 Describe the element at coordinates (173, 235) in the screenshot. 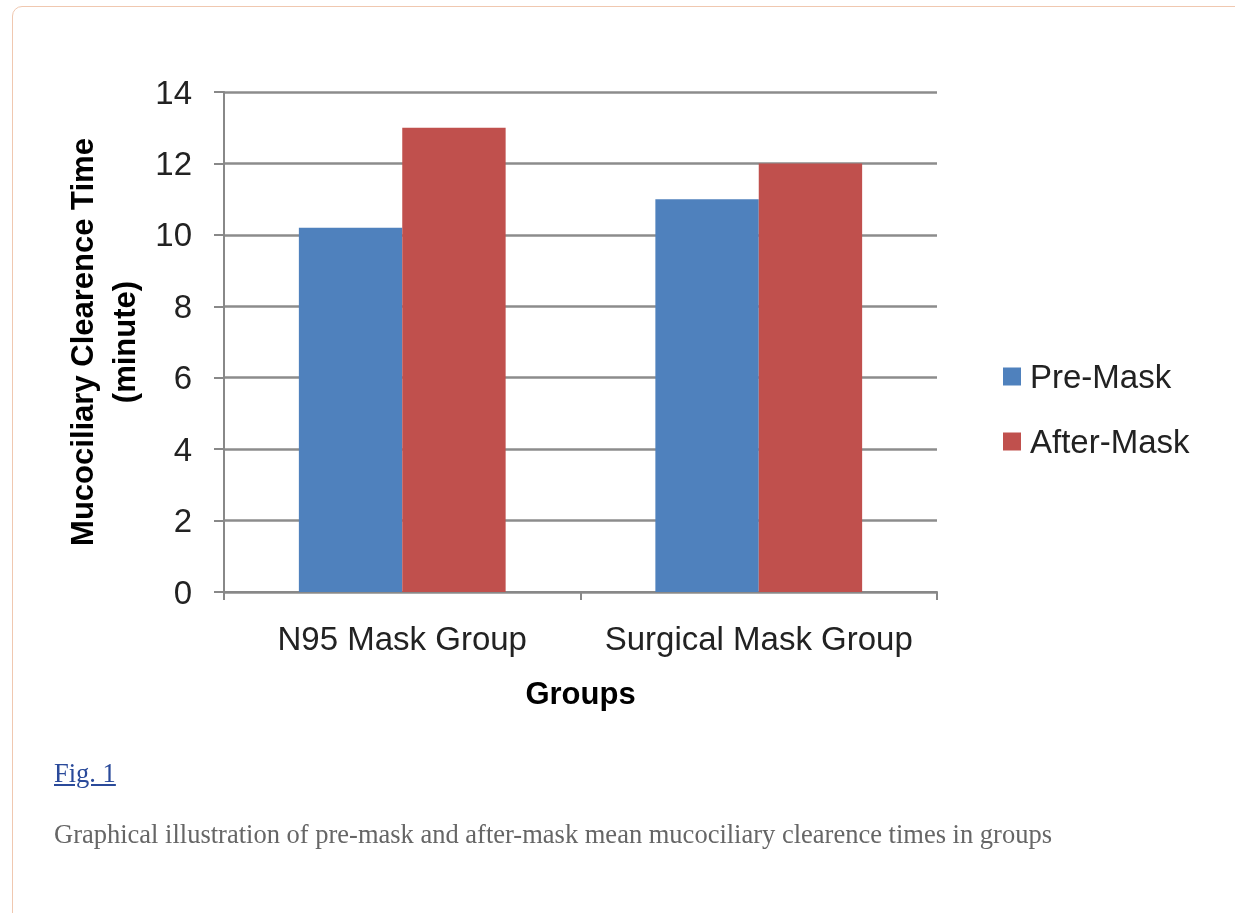

I see `y-tick-label: 10` at that location.